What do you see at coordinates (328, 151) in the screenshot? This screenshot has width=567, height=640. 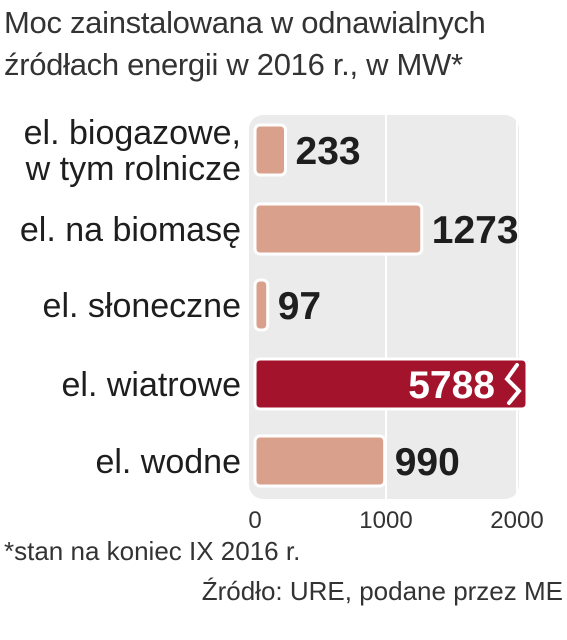 I see `value-label-0: 233` at bounding box center [328, 151].